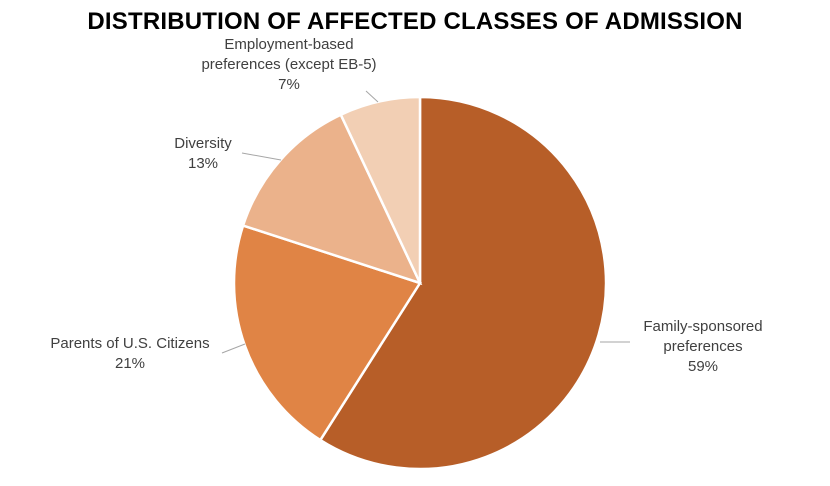 This screenshot has width=830, height=486. I want to click on slice-name-label: Family-sponsored, so click(702, 326).